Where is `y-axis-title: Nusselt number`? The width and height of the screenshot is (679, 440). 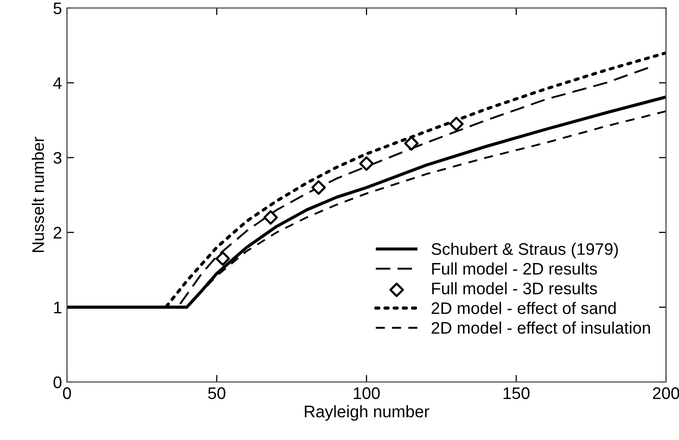
y-axis-title: Nusselt number is located at coordinates (38, 194).